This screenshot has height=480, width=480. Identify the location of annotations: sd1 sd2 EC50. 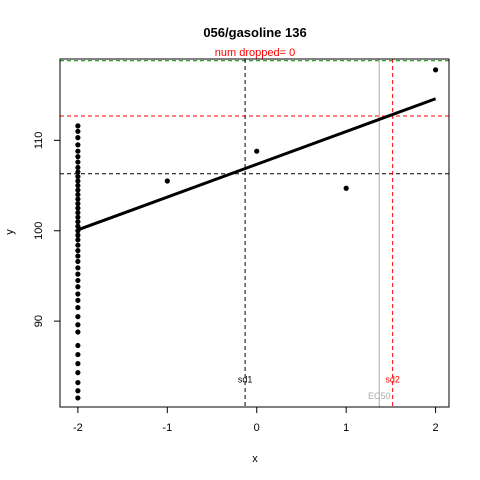
(319, 388).